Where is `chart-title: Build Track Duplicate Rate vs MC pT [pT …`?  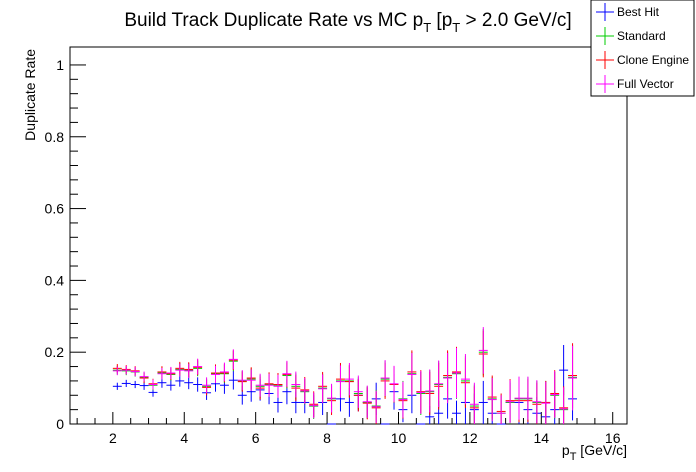 chart-title: Build Track Duplicate Rate vs MC pT [pT … is located at coordinates (347, 22).